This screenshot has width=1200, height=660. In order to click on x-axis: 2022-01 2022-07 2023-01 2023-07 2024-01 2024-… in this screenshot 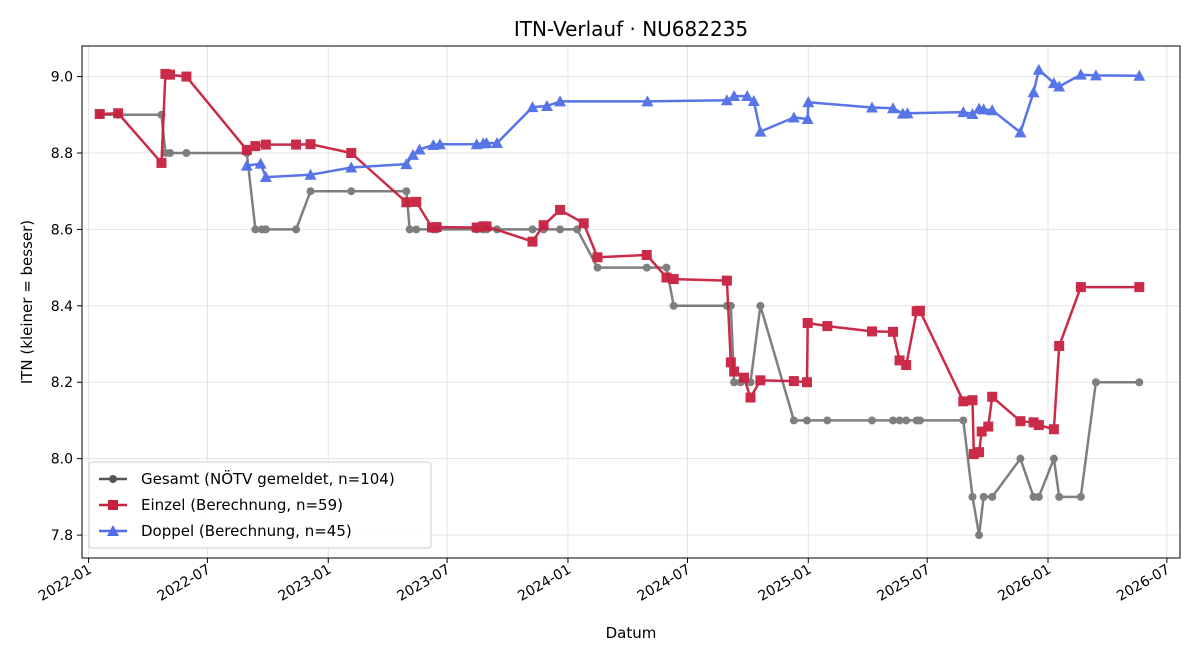, I will do `click(604, 581)`.